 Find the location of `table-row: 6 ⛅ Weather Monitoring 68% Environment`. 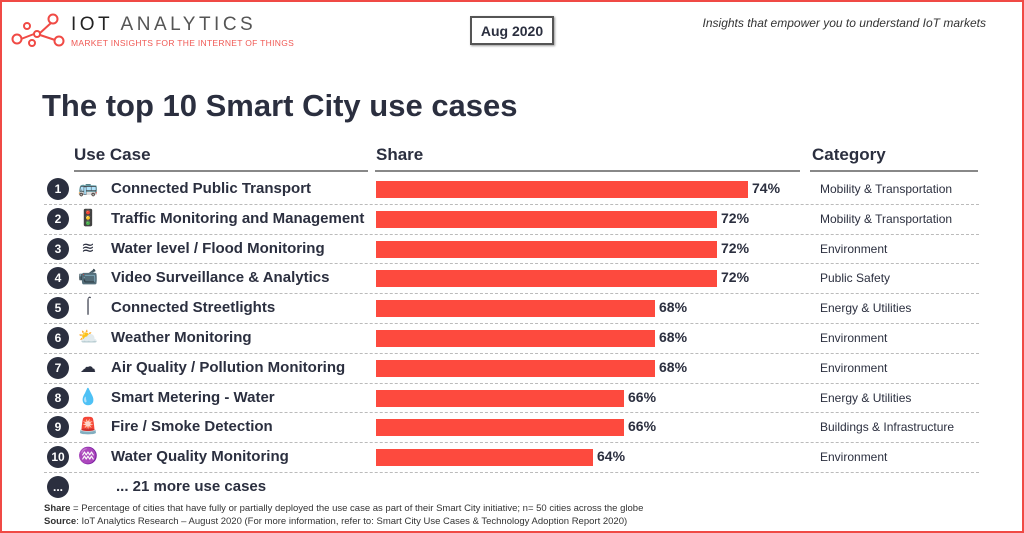

table-row: 6 ⛅ Weather Monitoring 68% Environment is located at coordinates (511, 338).